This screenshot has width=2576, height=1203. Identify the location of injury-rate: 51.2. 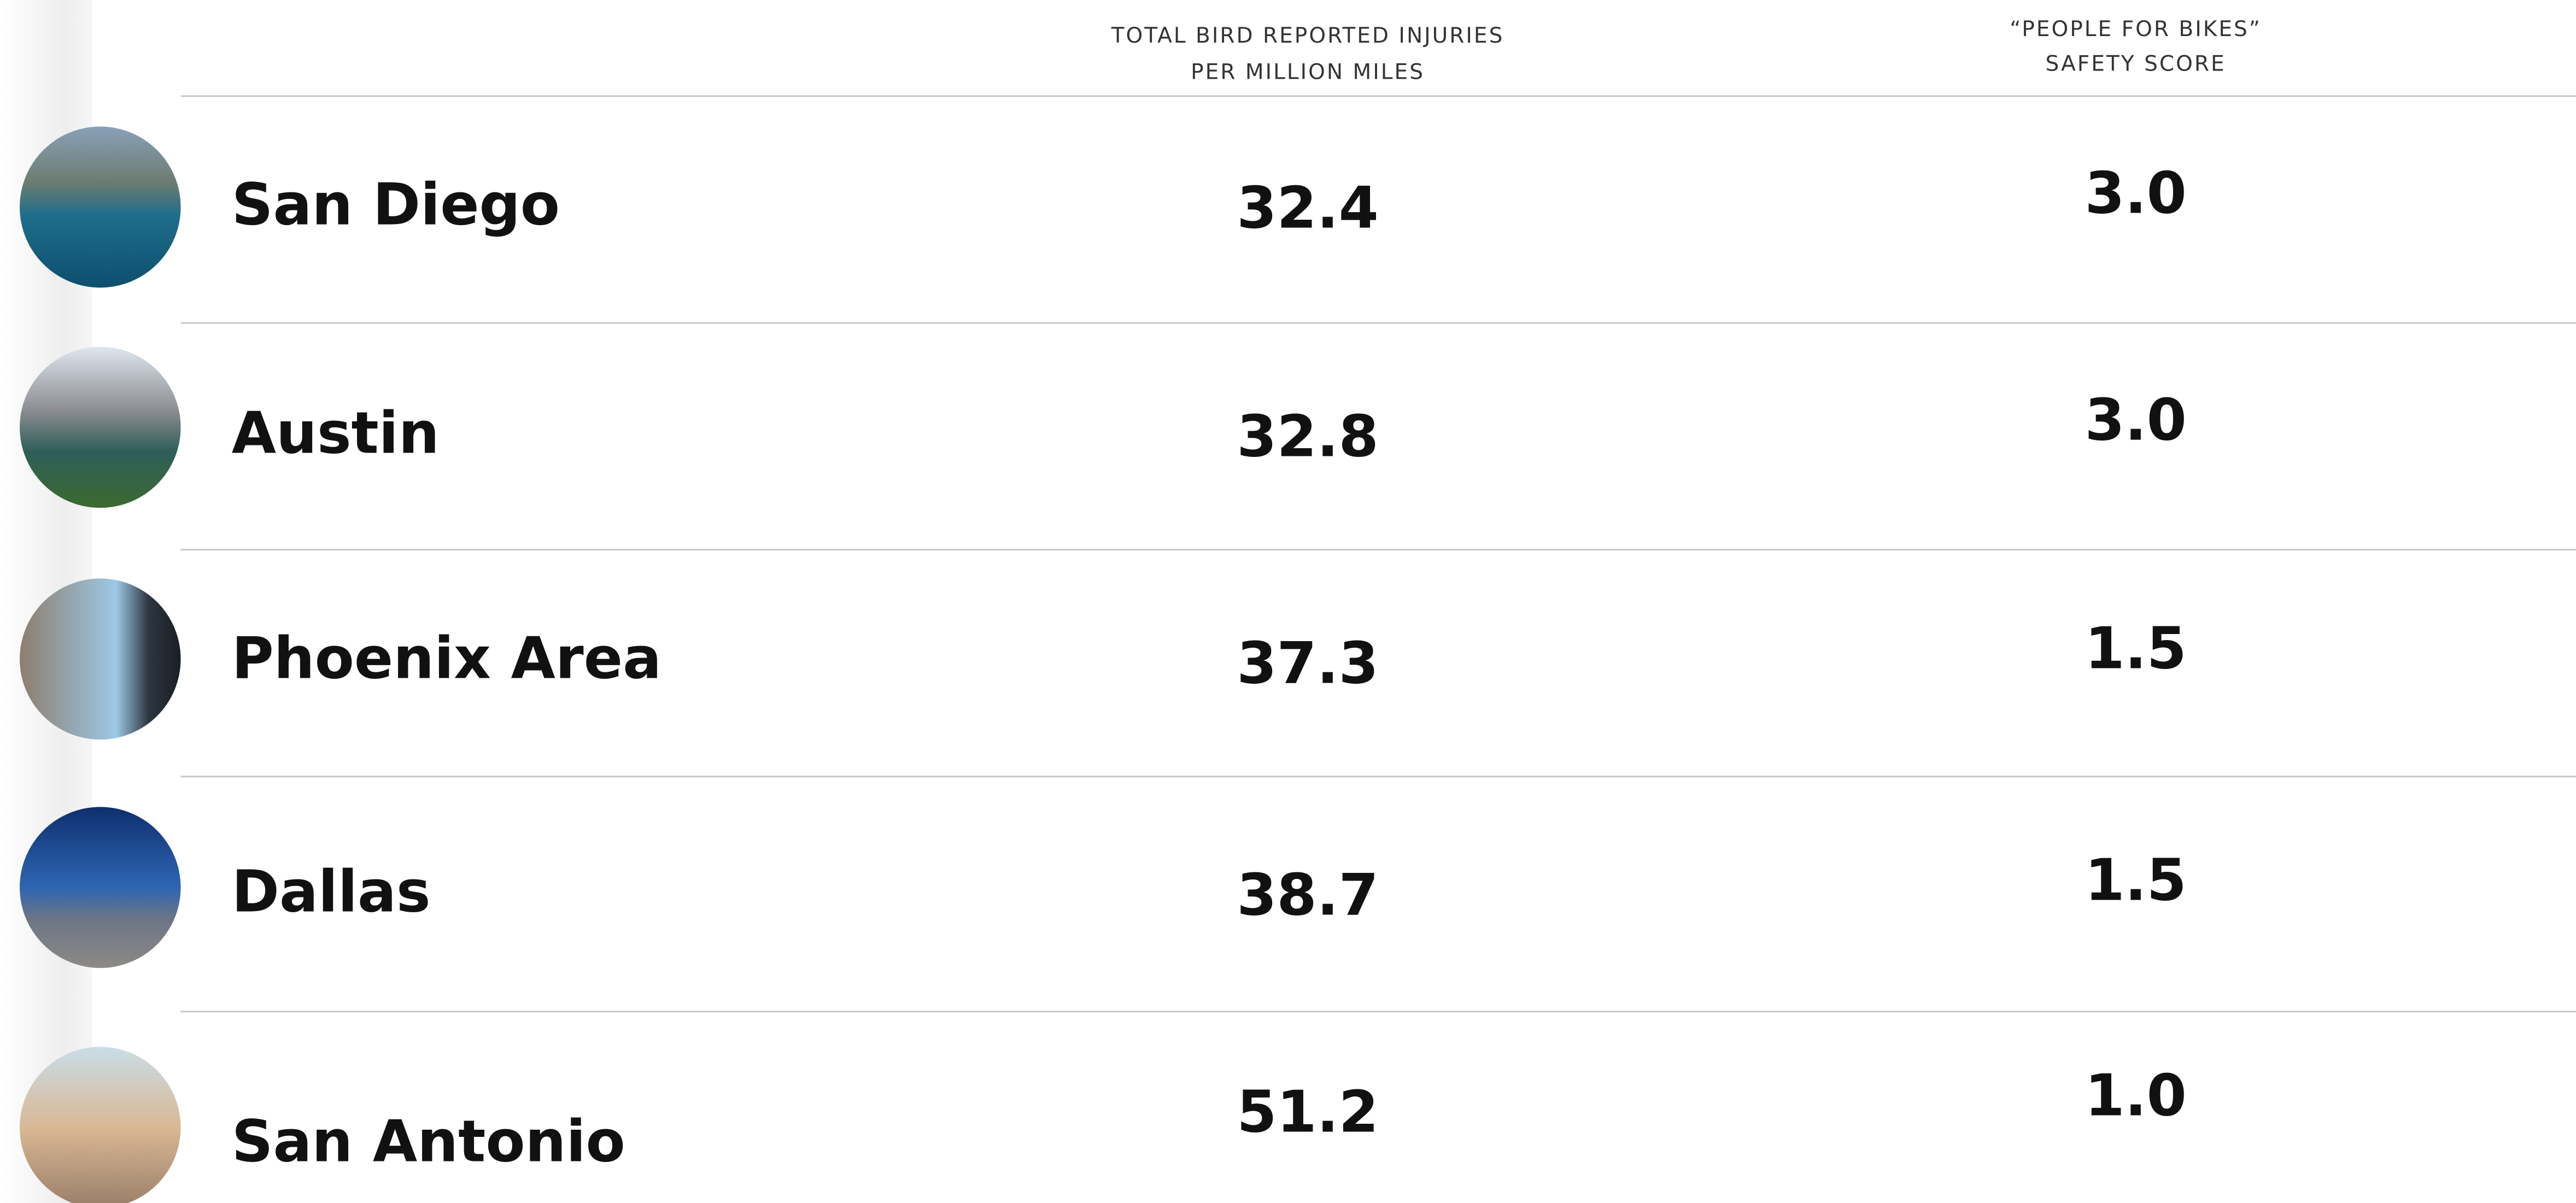
(1308, 1111).